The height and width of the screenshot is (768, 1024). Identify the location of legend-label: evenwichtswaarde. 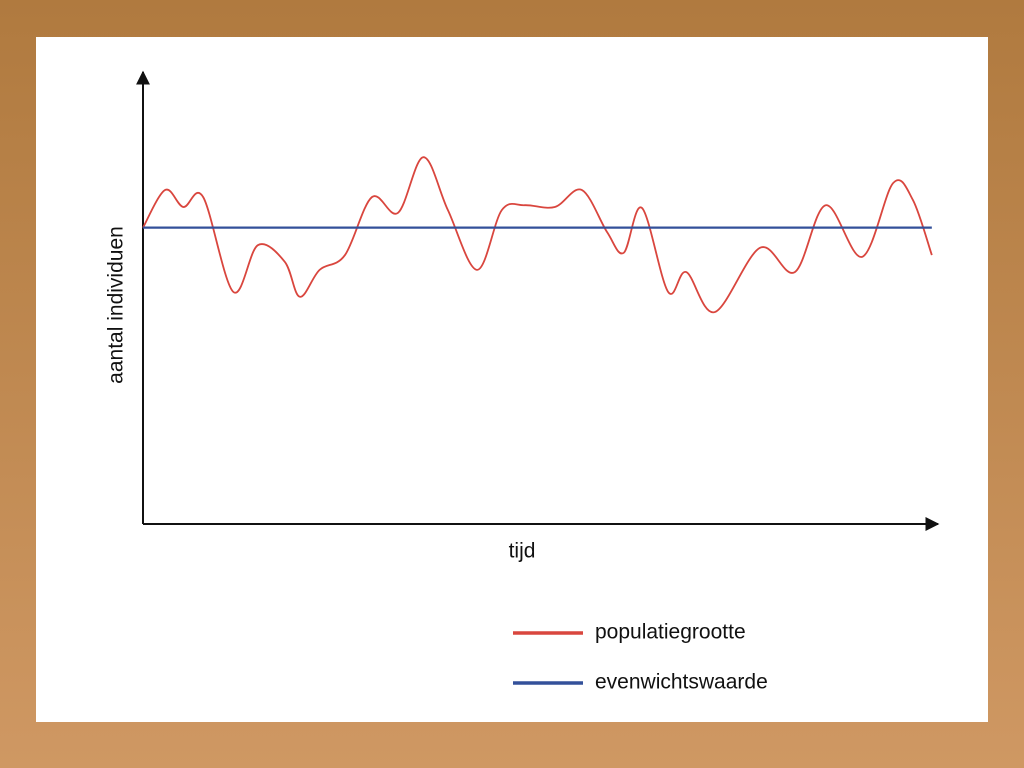
(681, 682).